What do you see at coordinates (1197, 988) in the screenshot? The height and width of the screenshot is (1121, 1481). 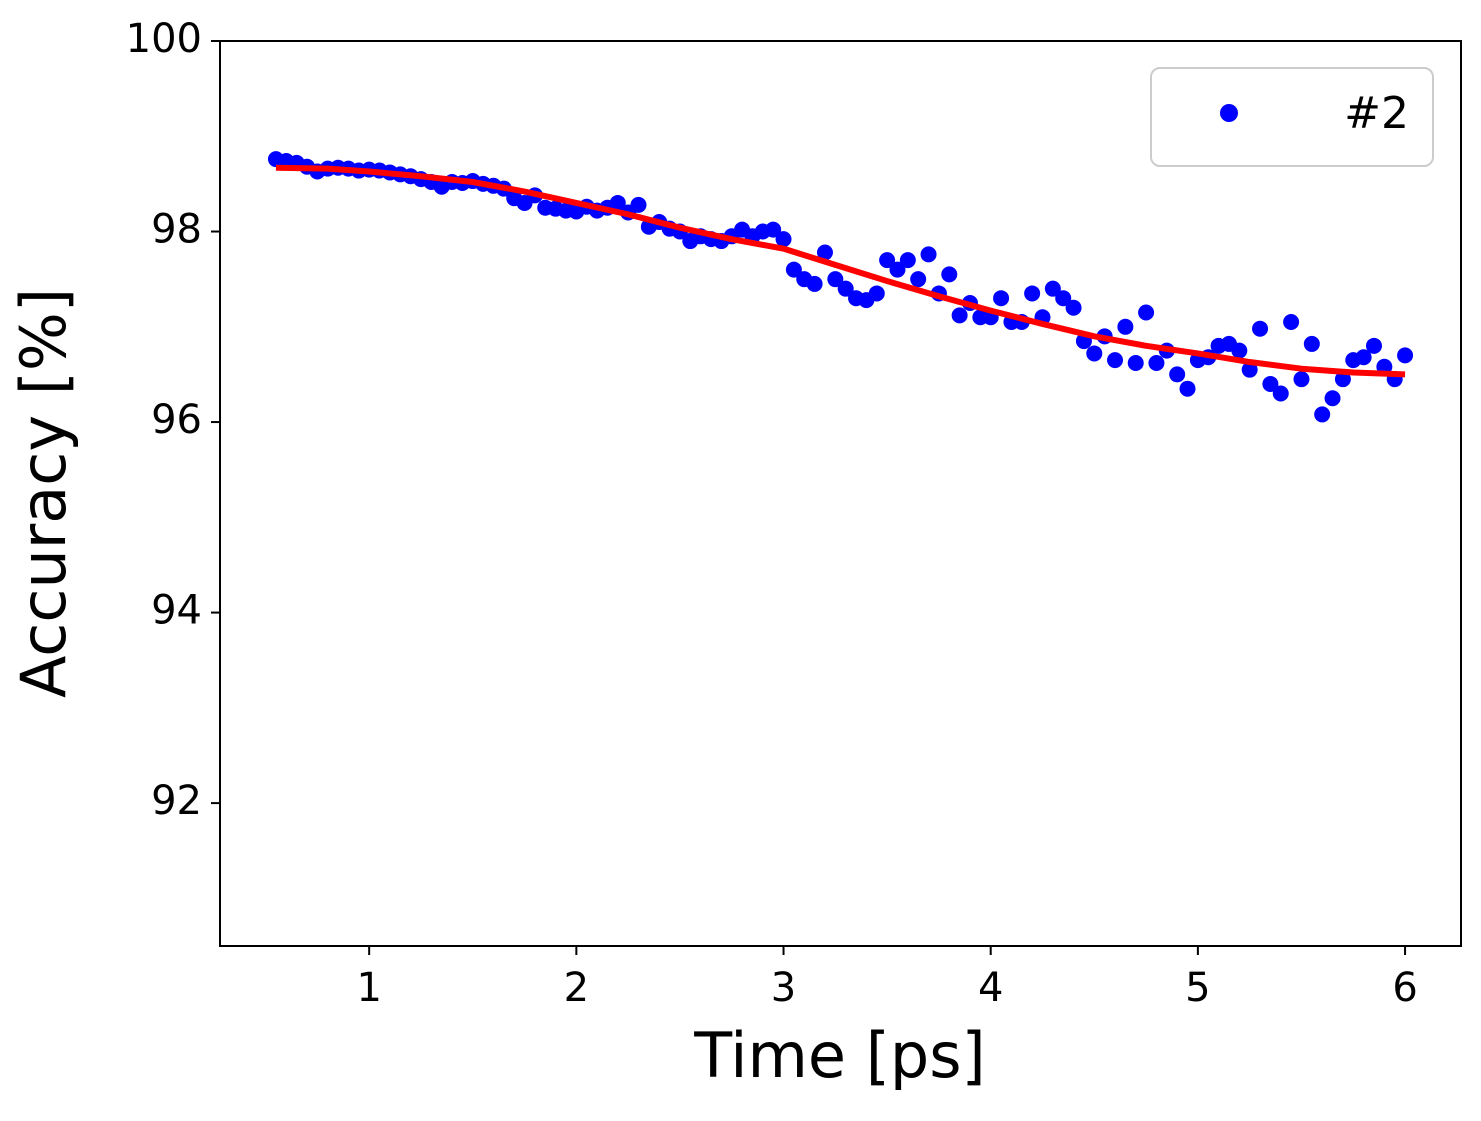 I see `x-tick-label: 5` at bounding box center [1197, 988].